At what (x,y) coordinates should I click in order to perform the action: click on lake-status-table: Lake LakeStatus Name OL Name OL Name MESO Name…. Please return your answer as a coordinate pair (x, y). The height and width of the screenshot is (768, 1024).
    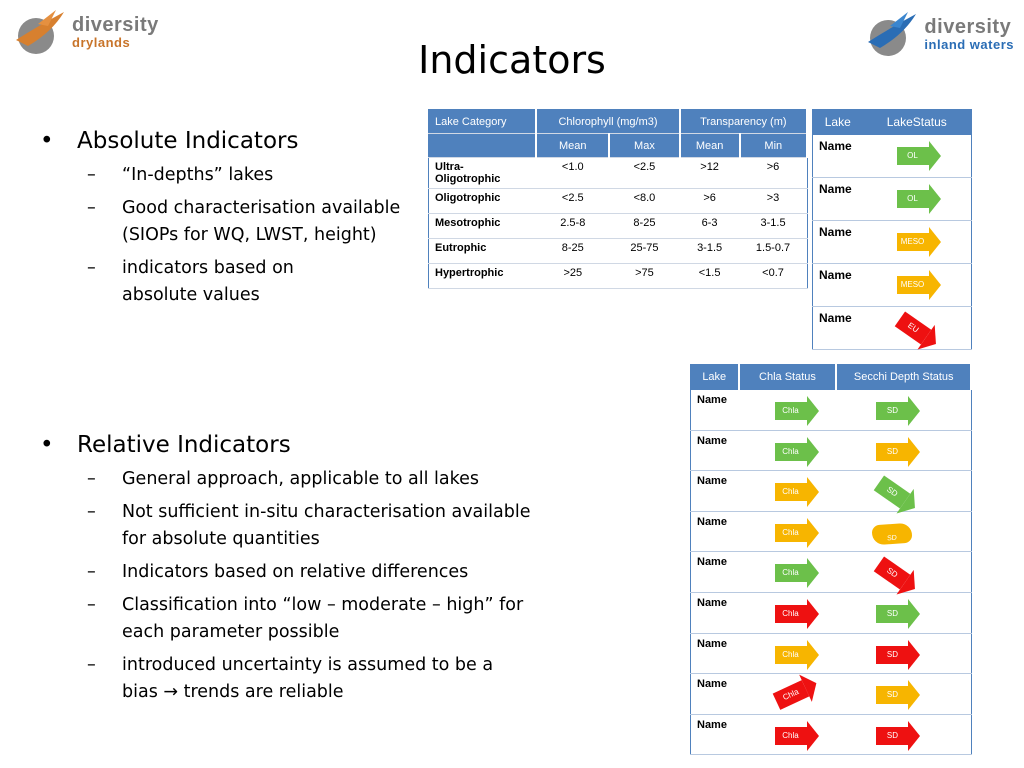
    Looking at the image, I should click on (892, 229).